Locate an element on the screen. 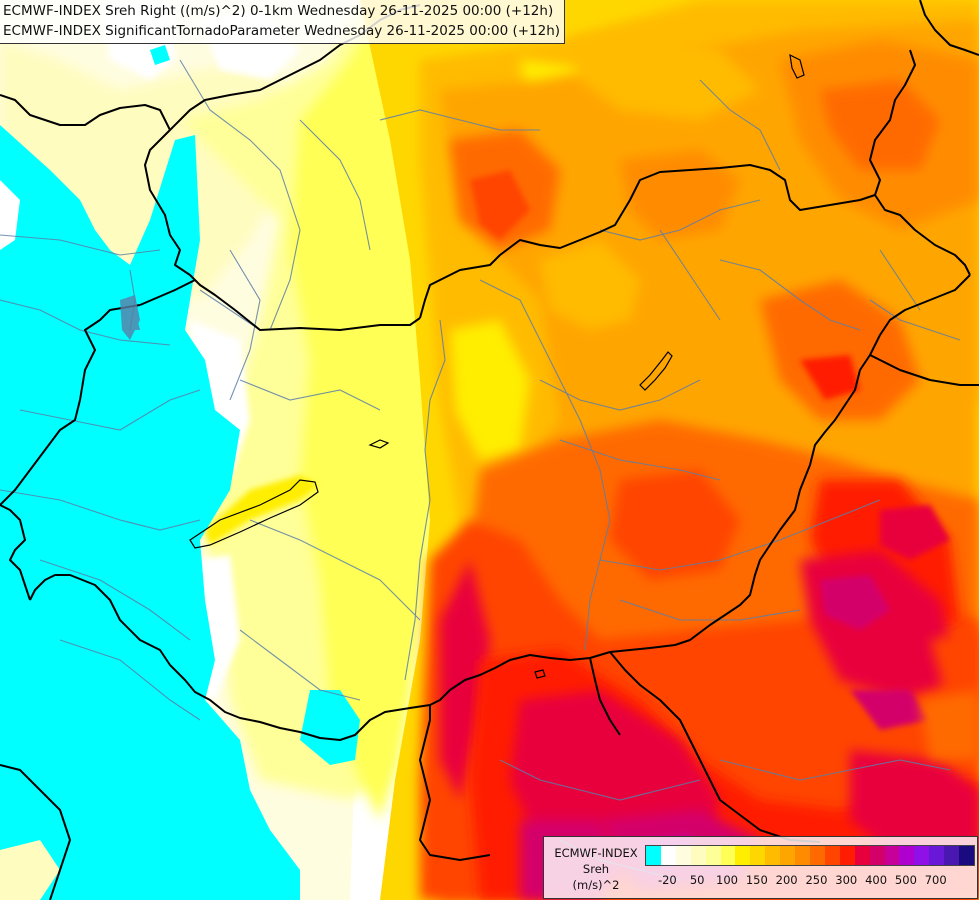  legend-title: ECMWF-INDEX Sreh (m/s)^2 is located at coordinates (596, 869).